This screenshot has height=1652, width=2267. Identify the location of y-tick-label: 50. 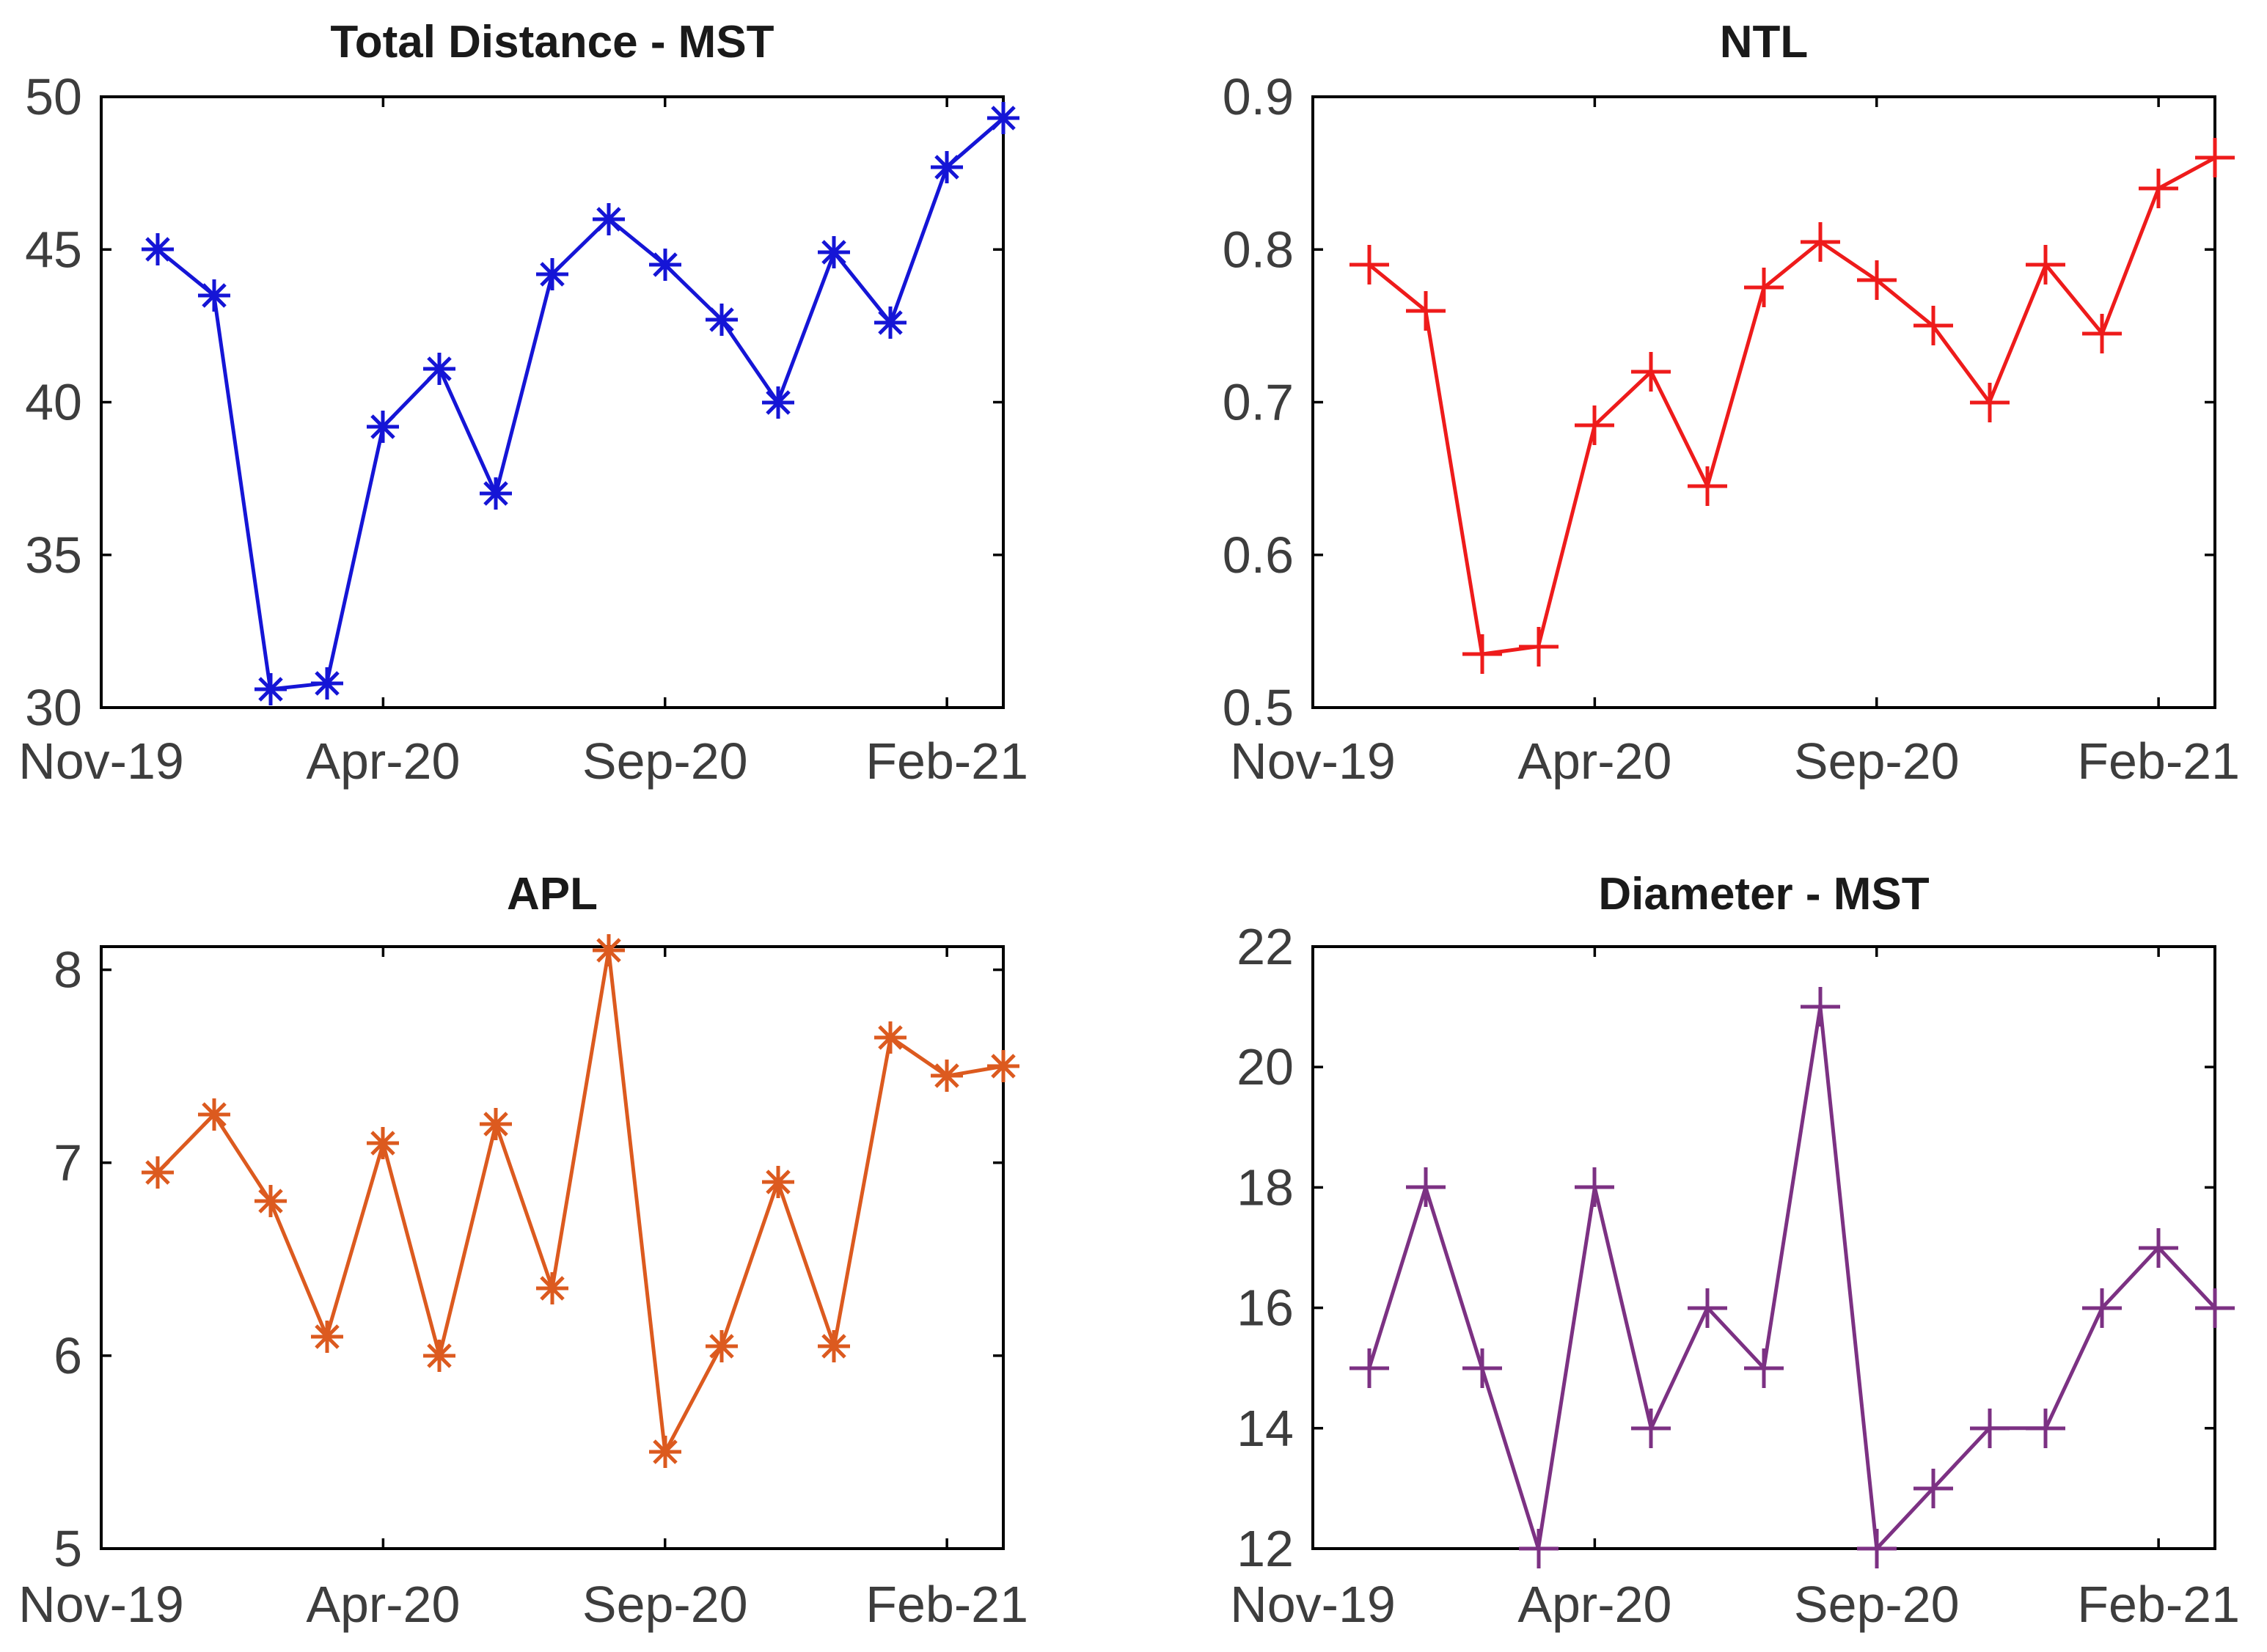
(53, 97).